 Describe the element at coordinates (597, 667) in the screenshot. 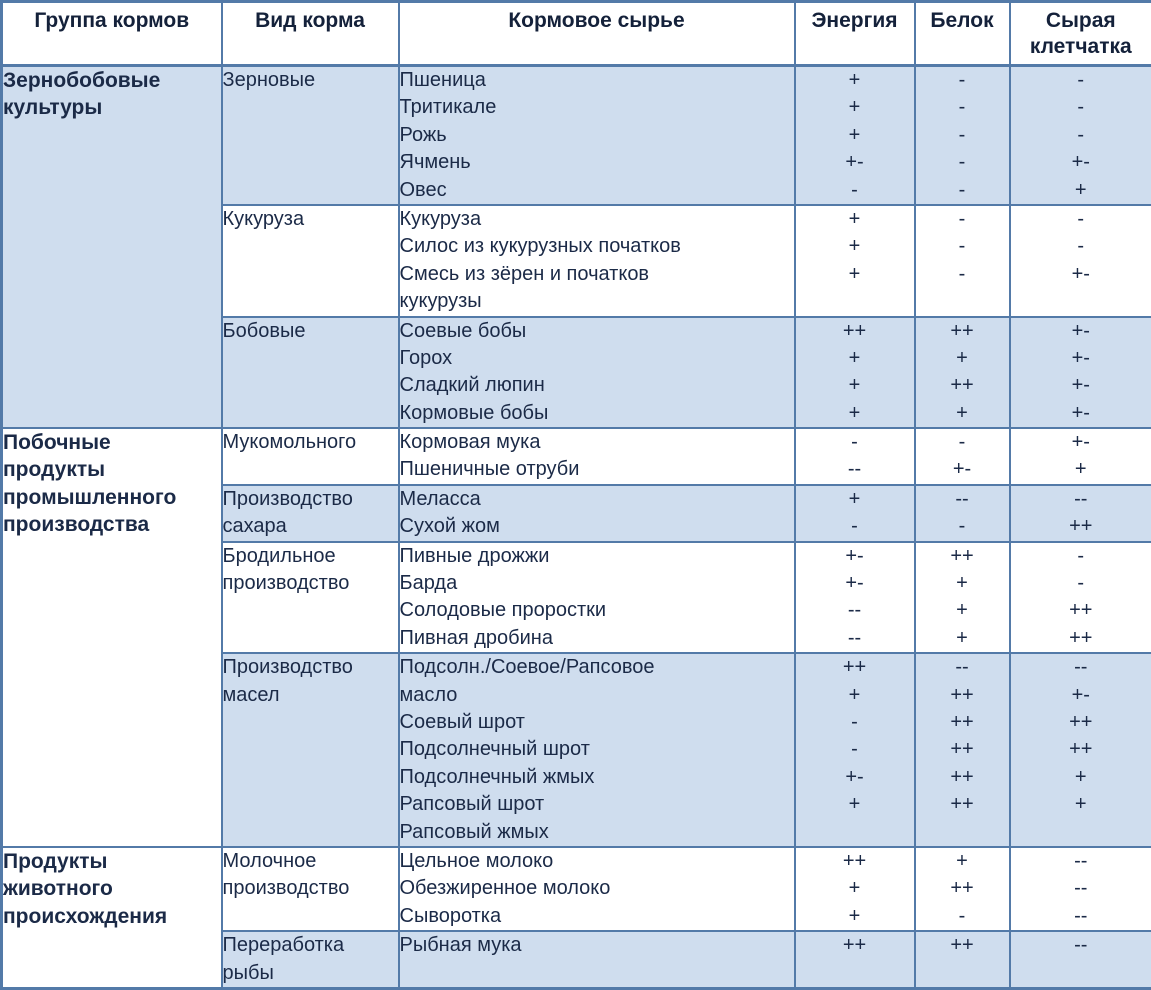

I see `raw-material-line: Подсолн./Соевое/Рапсовое` at that location.